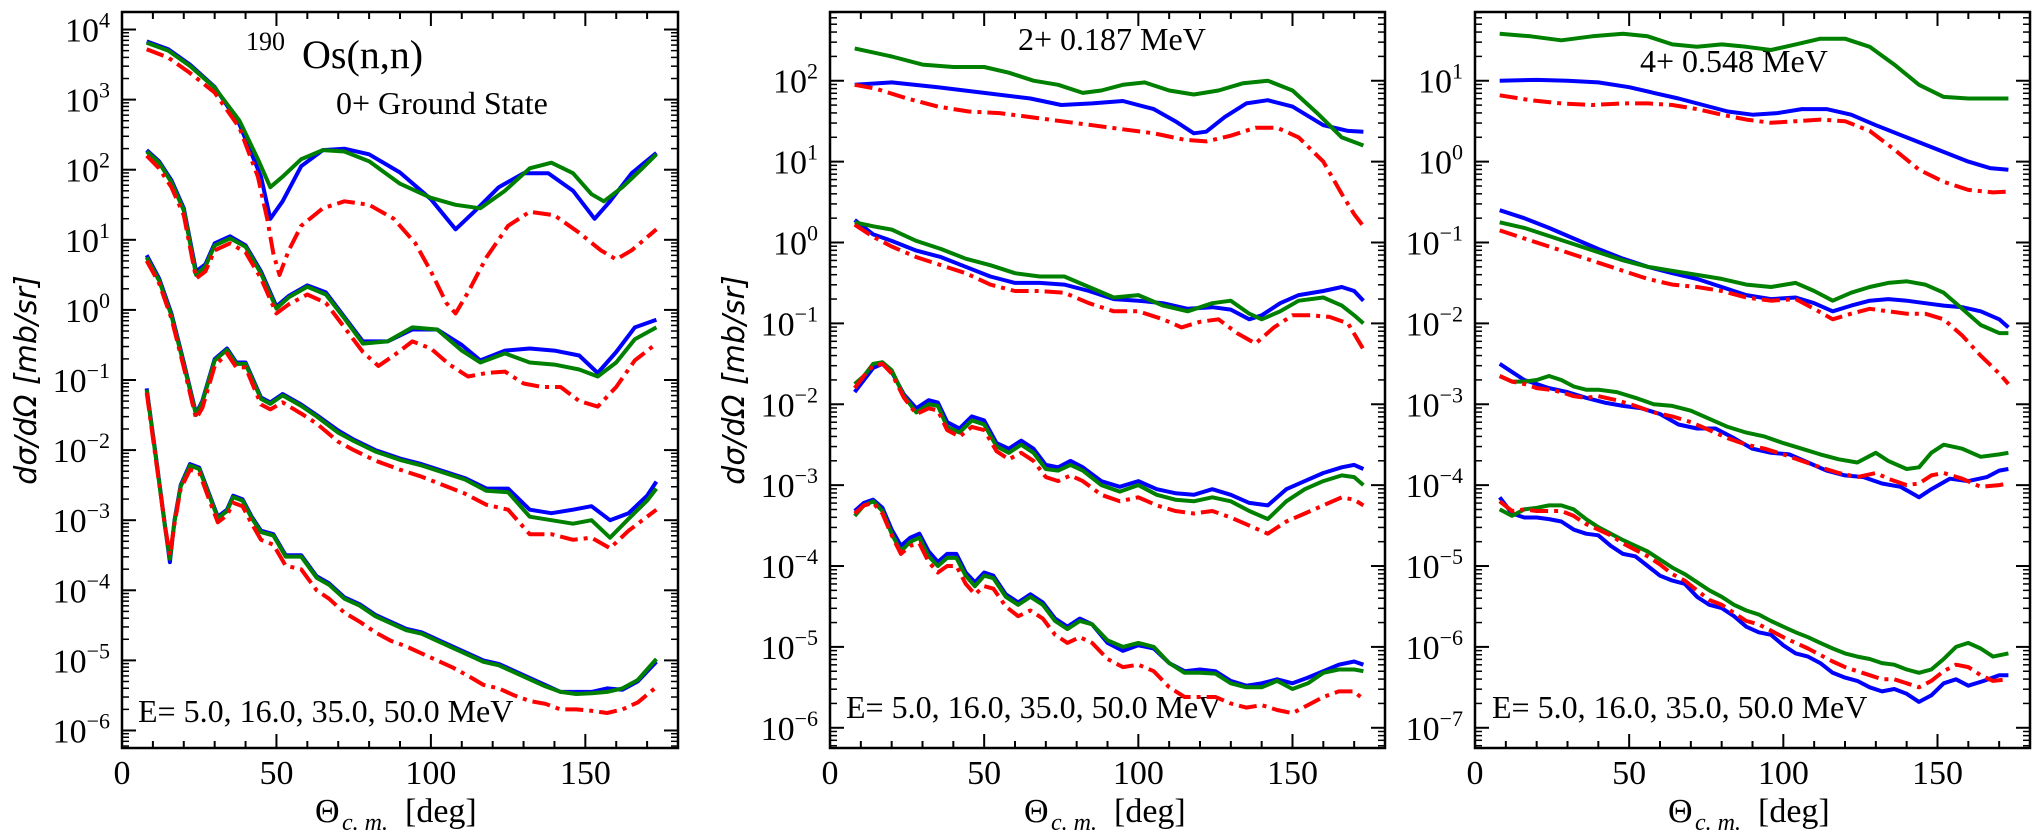 This screenshot has width=2040, height=840. Describe the element at coordinates (1434, 727) in the screenshot. I see `y-tick-label: 10⁻⁷` at that location.